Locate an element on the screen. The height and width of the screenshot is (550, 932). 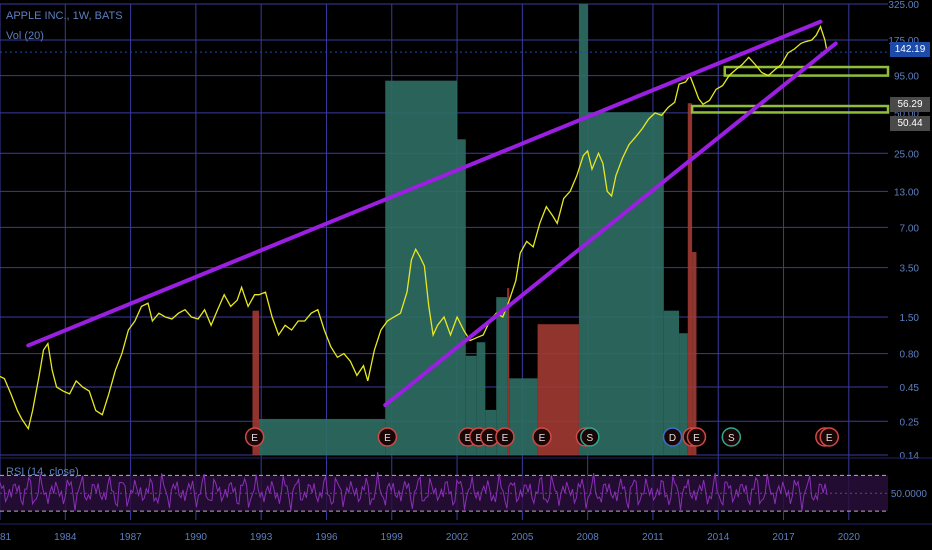
y-tick-label: 13.00 is located at coordinates (906, 192).